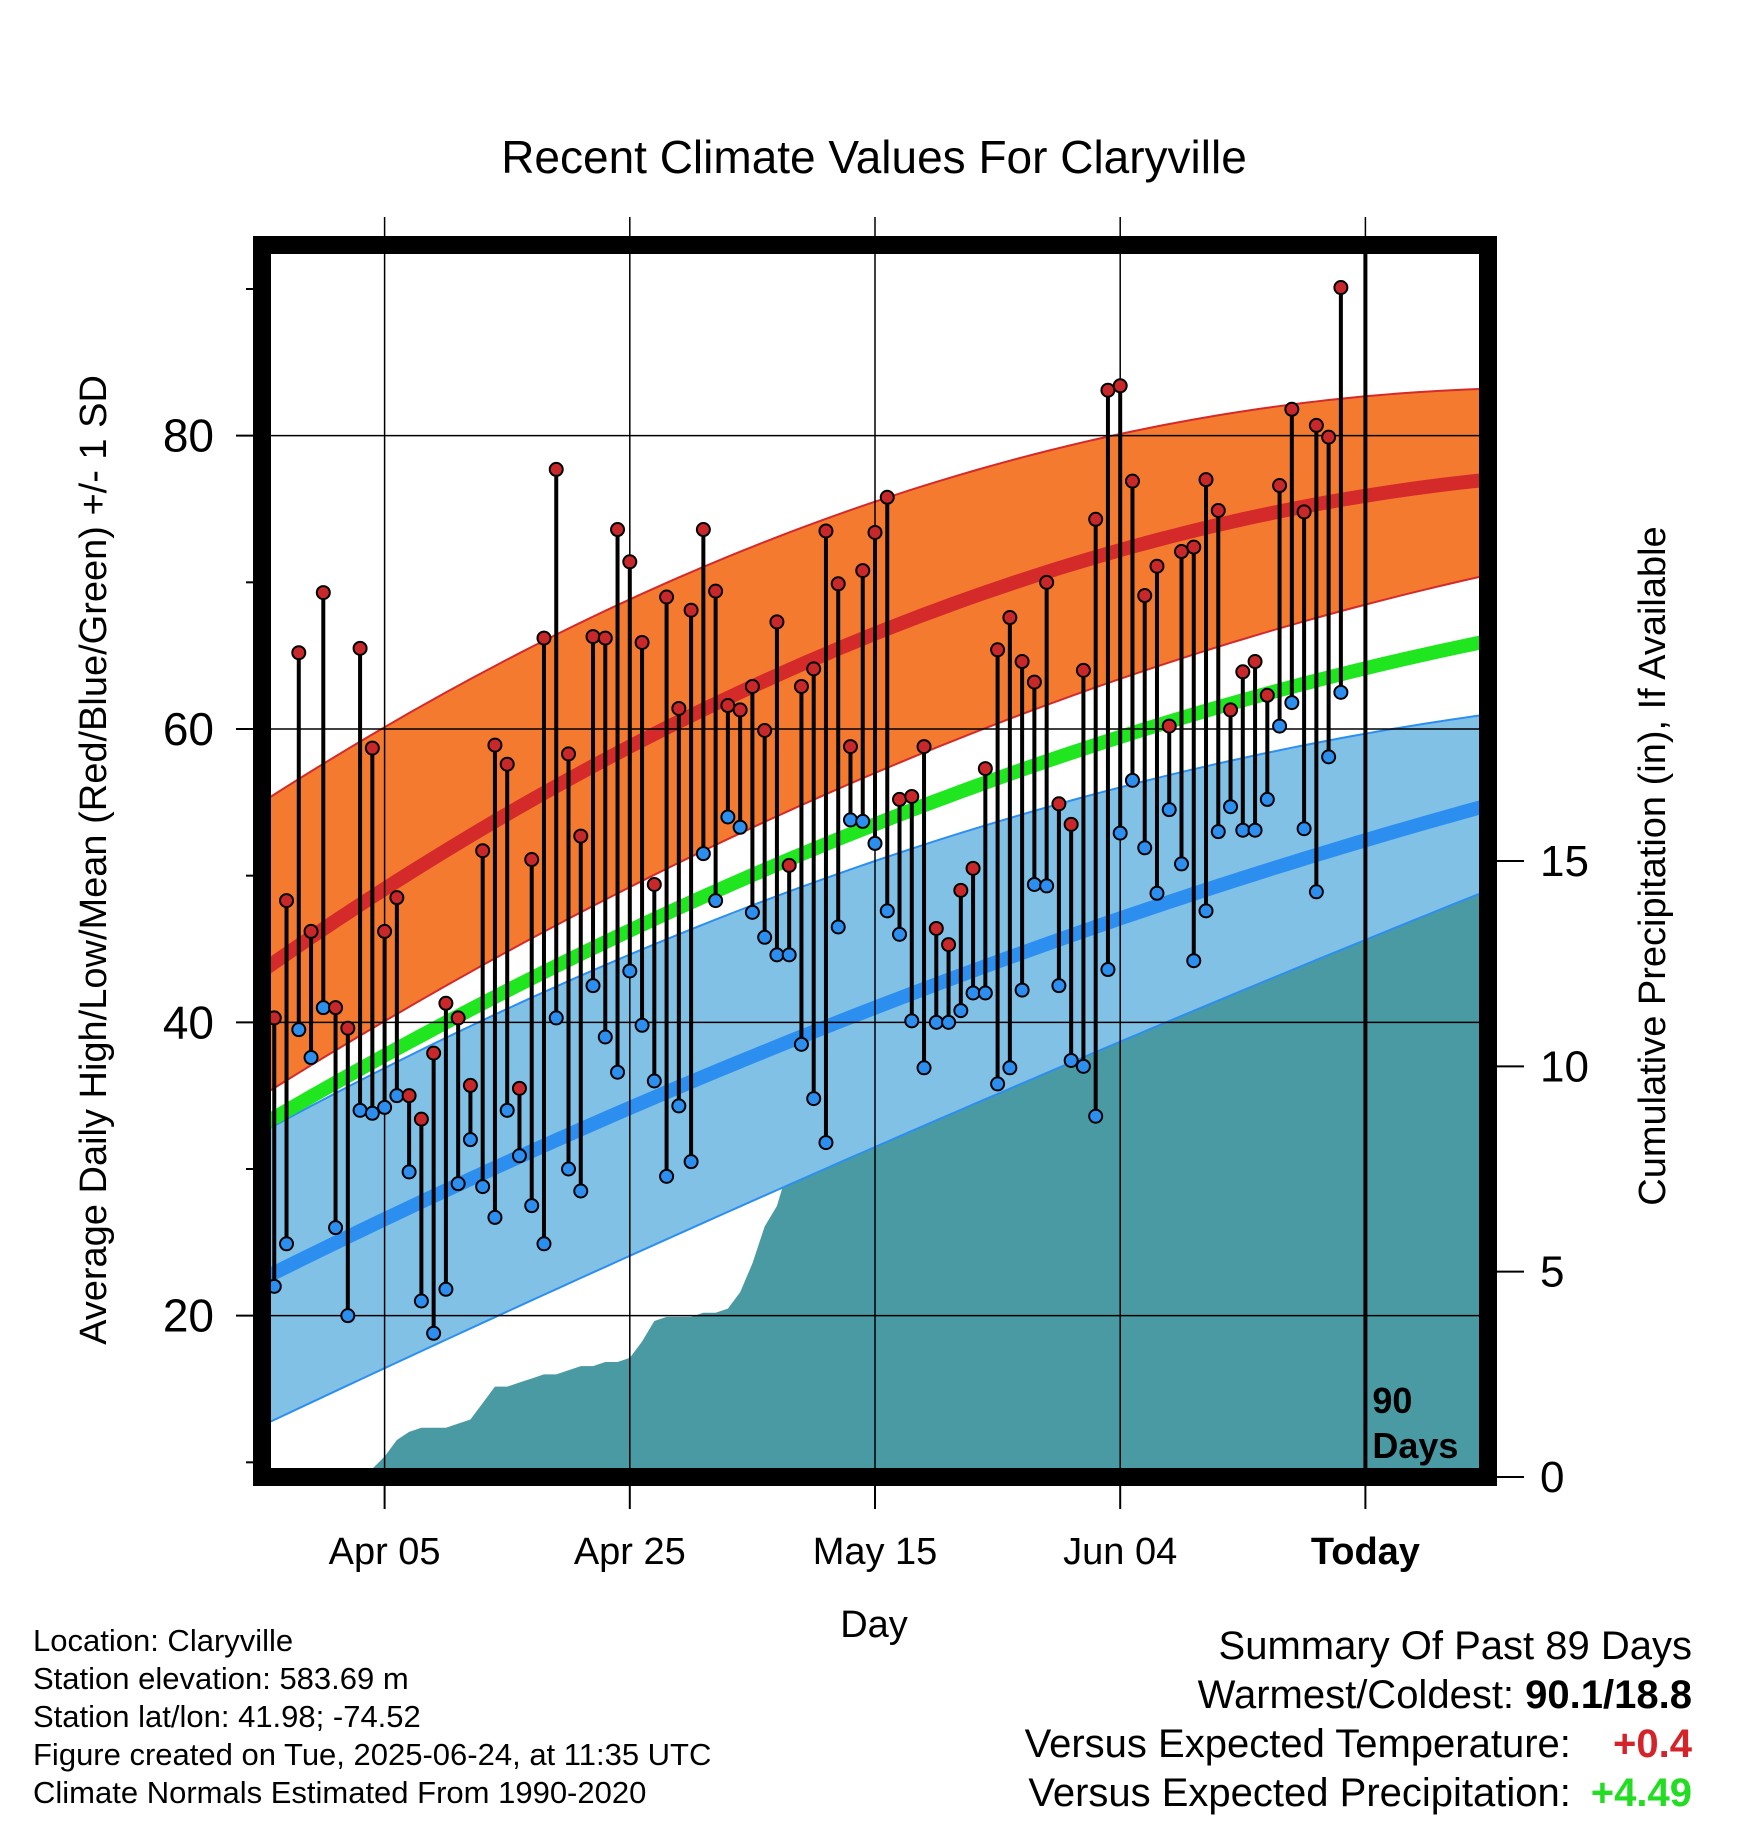 The width and height of the screenshot is (1748, 1828). What do you see at coordinates (875, 1552) in the screenshot?
I see `x-tick-label: May 15` at bounding box center [875, 1552].